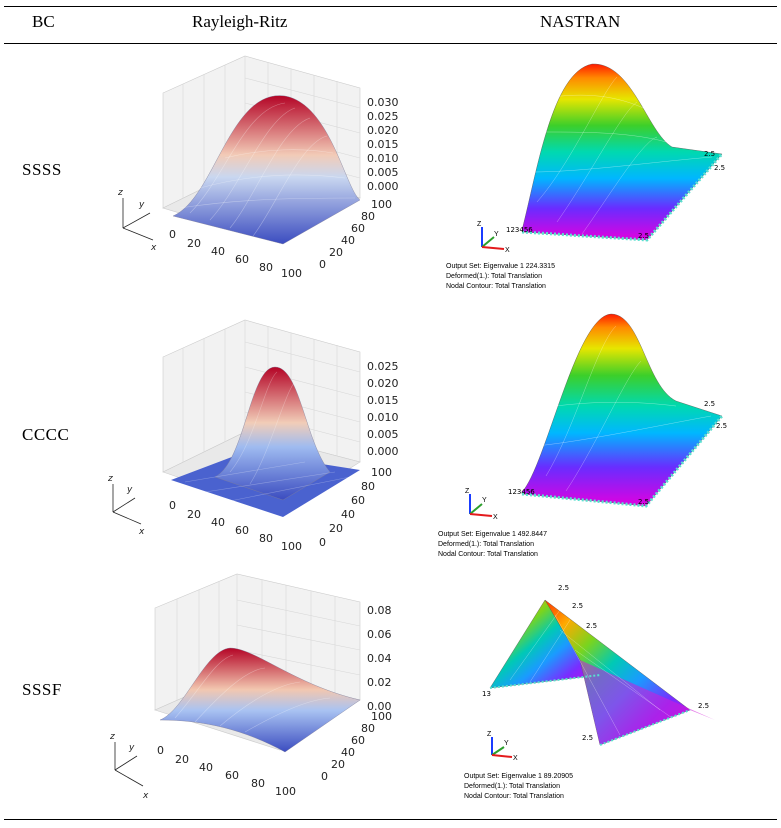 The width and height of the screenshot is (781, 828). I want to click on z-tick: 0.02, so click(379, 682).